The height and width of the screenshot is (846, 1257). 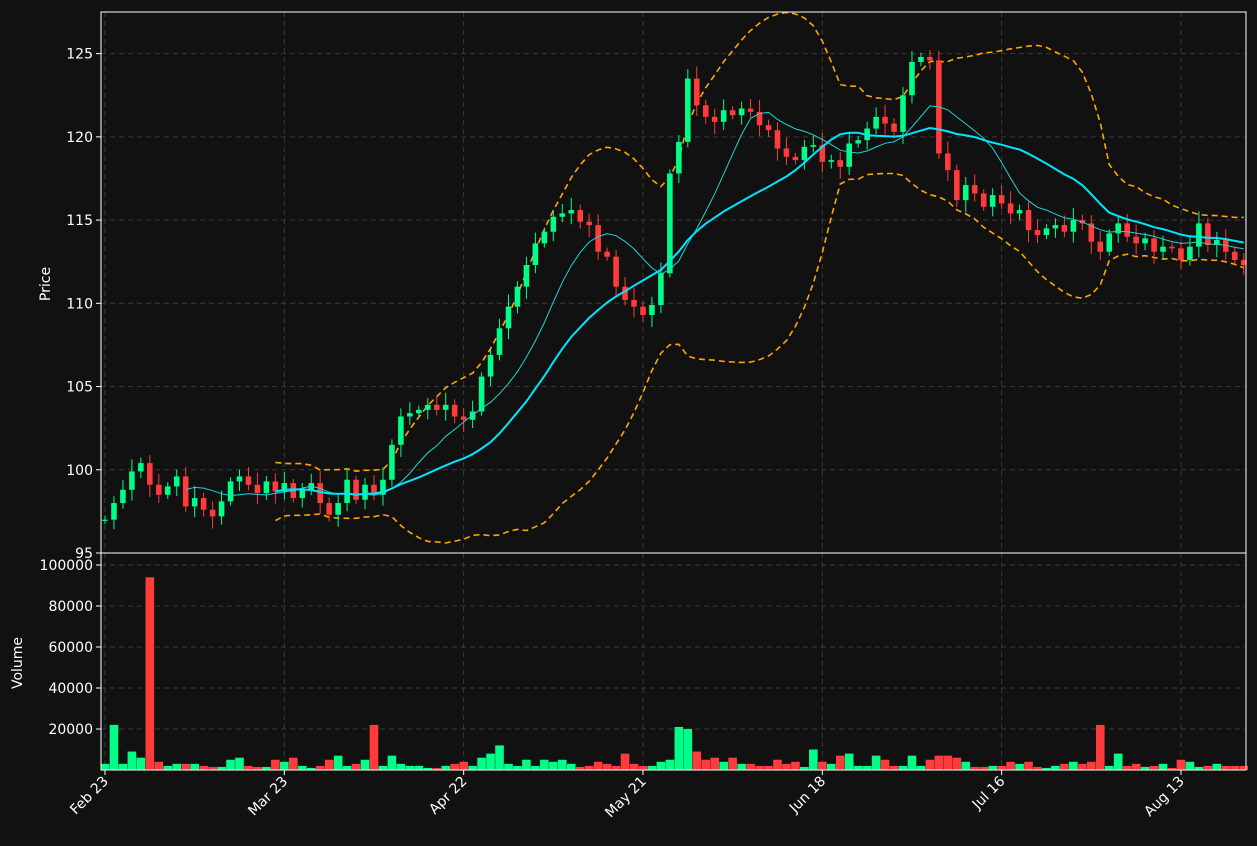 I want to click on price-tick-label: 110, so click(x=79, y=304).